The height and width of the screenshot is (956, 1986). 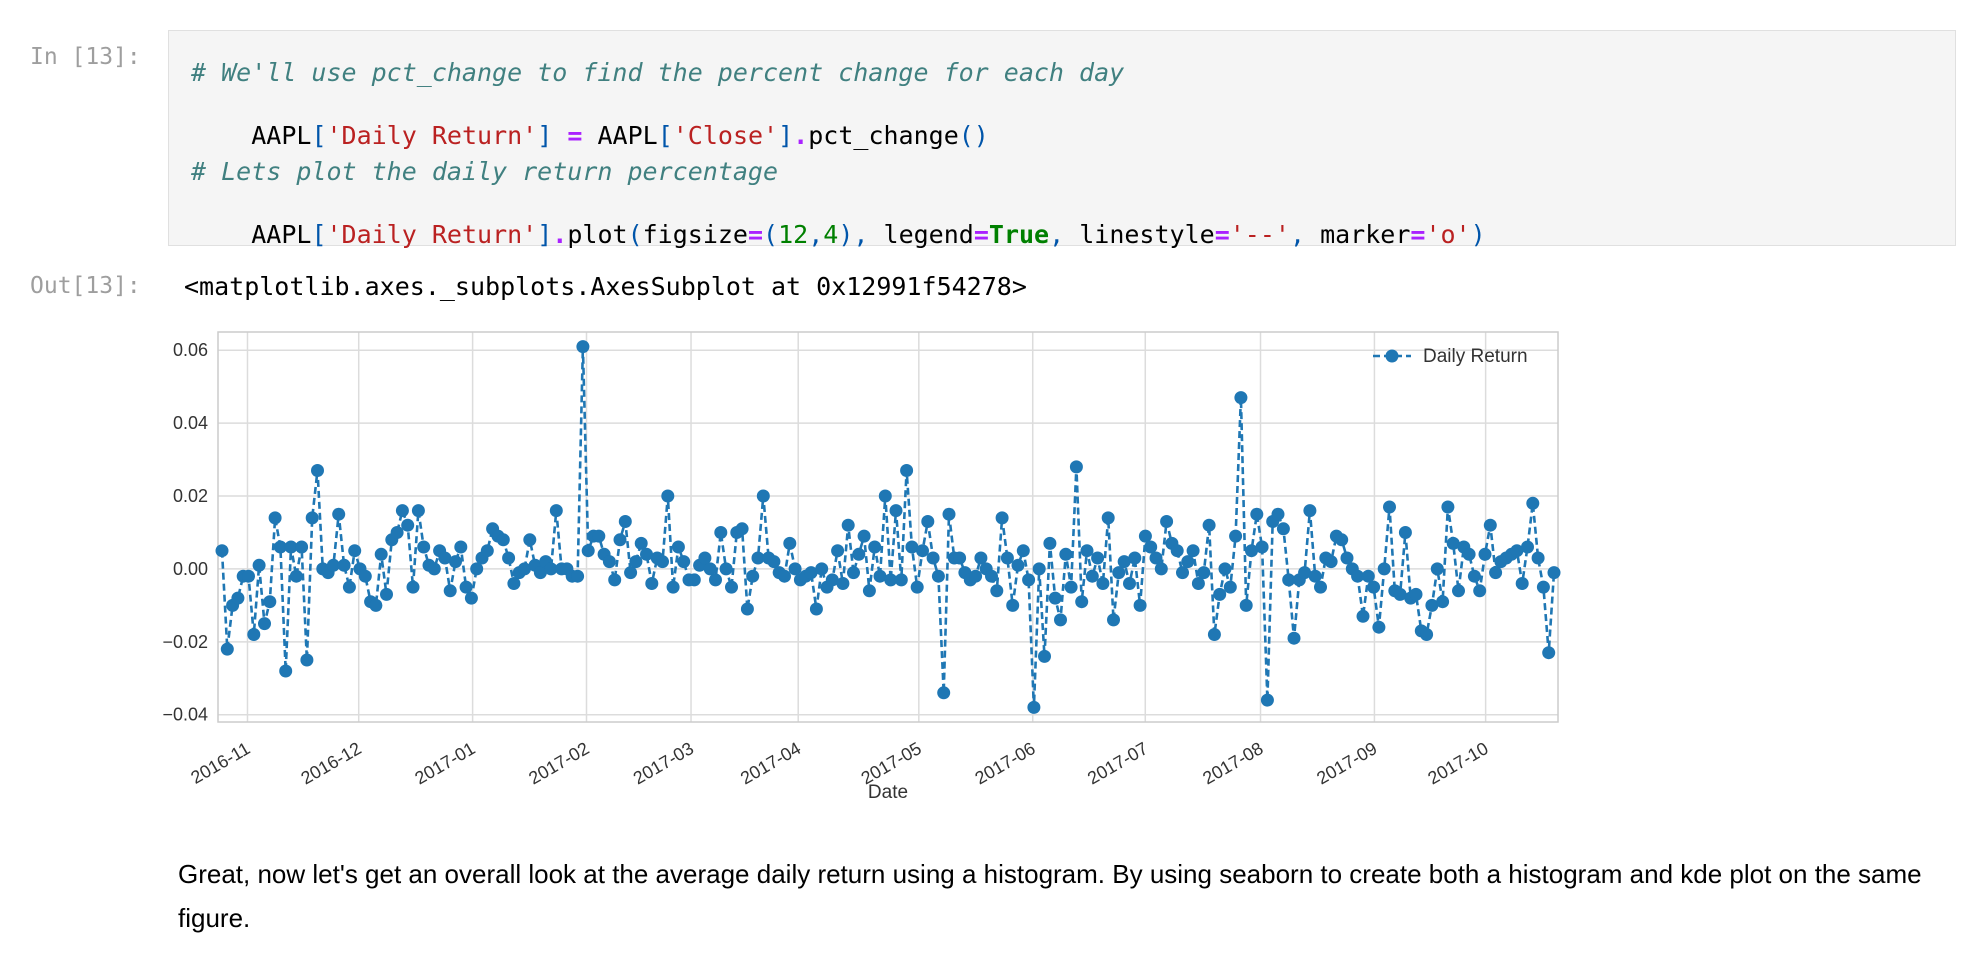 What do you see at coordinates (1147, 234) in the screenshot?
I see `code-token: linestyle` at bounding box center [1147, 234].